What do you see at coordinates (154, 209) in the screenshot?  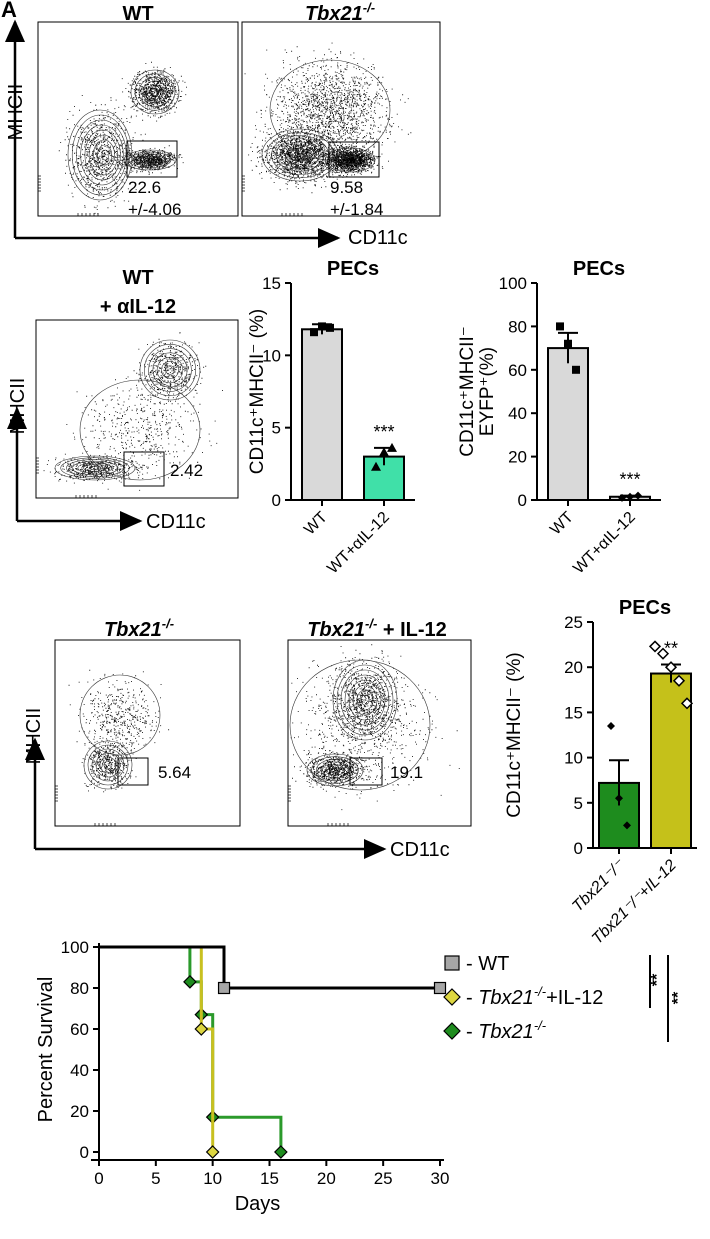 I see `gate-sd-wt: +/-4.06` at bounding box center [154, 209].